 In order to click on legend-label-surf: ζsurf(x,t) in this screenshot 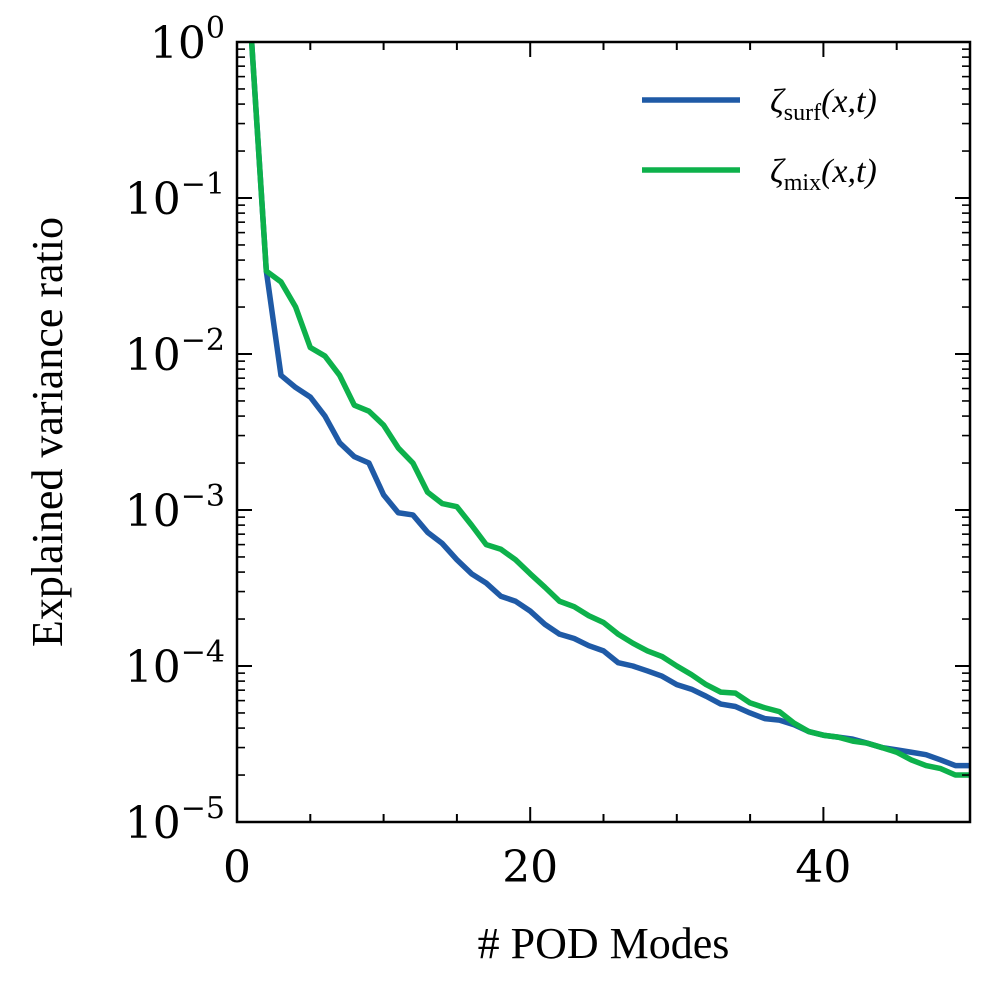, I will do `click(823, 104)`.